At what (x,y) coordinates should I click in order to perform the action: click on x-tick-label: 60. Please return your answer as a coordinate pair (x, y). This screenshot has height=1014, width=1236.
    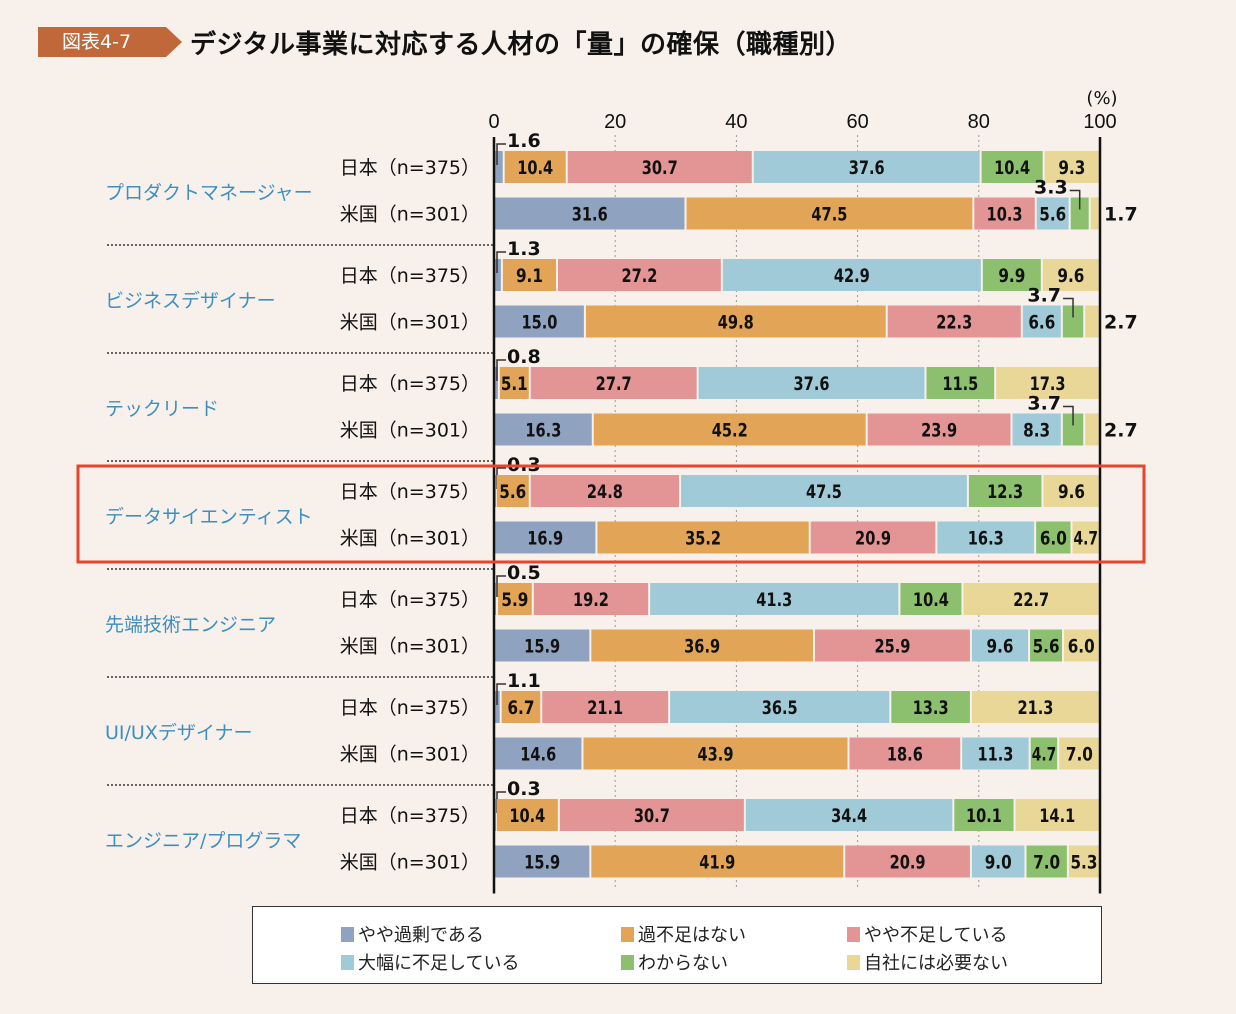
    Looking at the image, I should click on (857, 122).